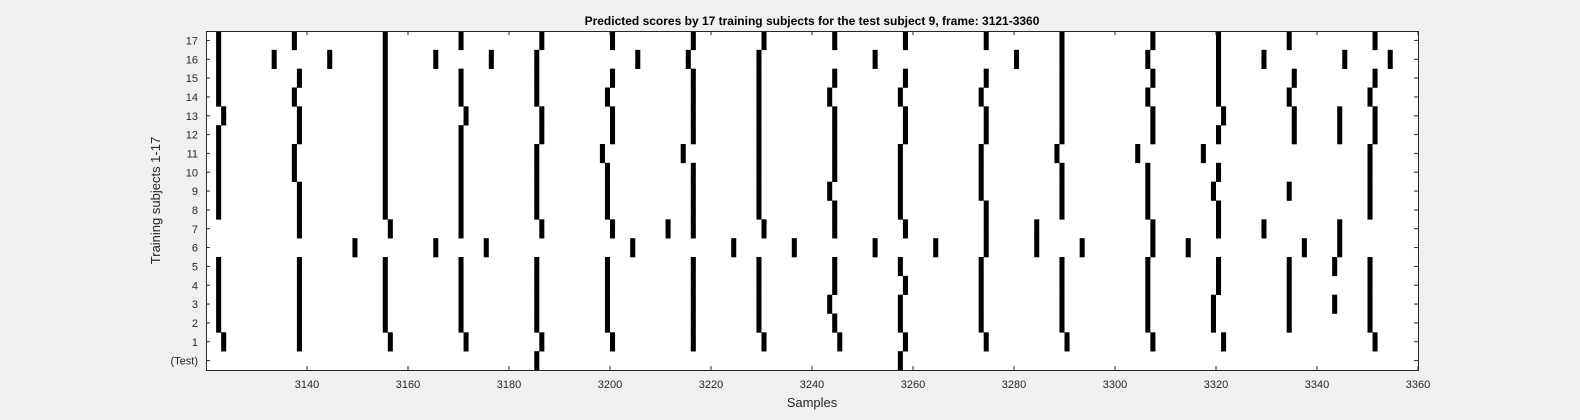 The width and height of the screenshot is (1580, 420). I want to click on y-tick-label: 16, so click(192, 60).